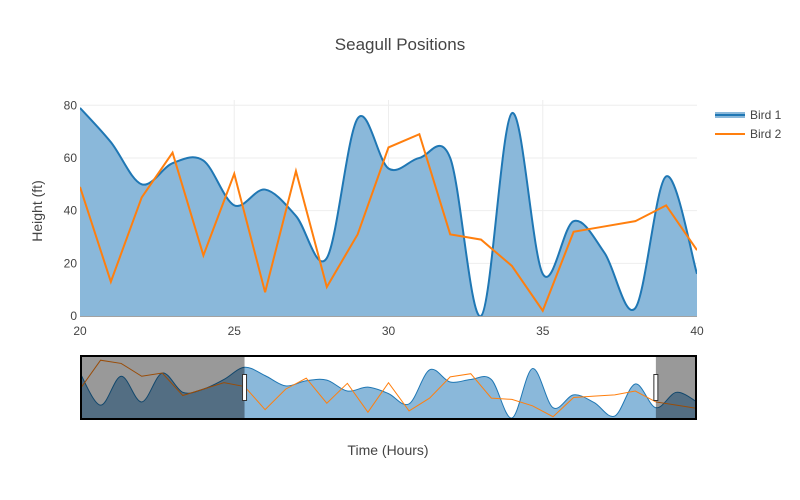 Image resolution: width=800 pixels, height=500 pixels. Describe the element at coordinates (162, 387) in the screenshot. I see `range-slider-mask-left` at that location.